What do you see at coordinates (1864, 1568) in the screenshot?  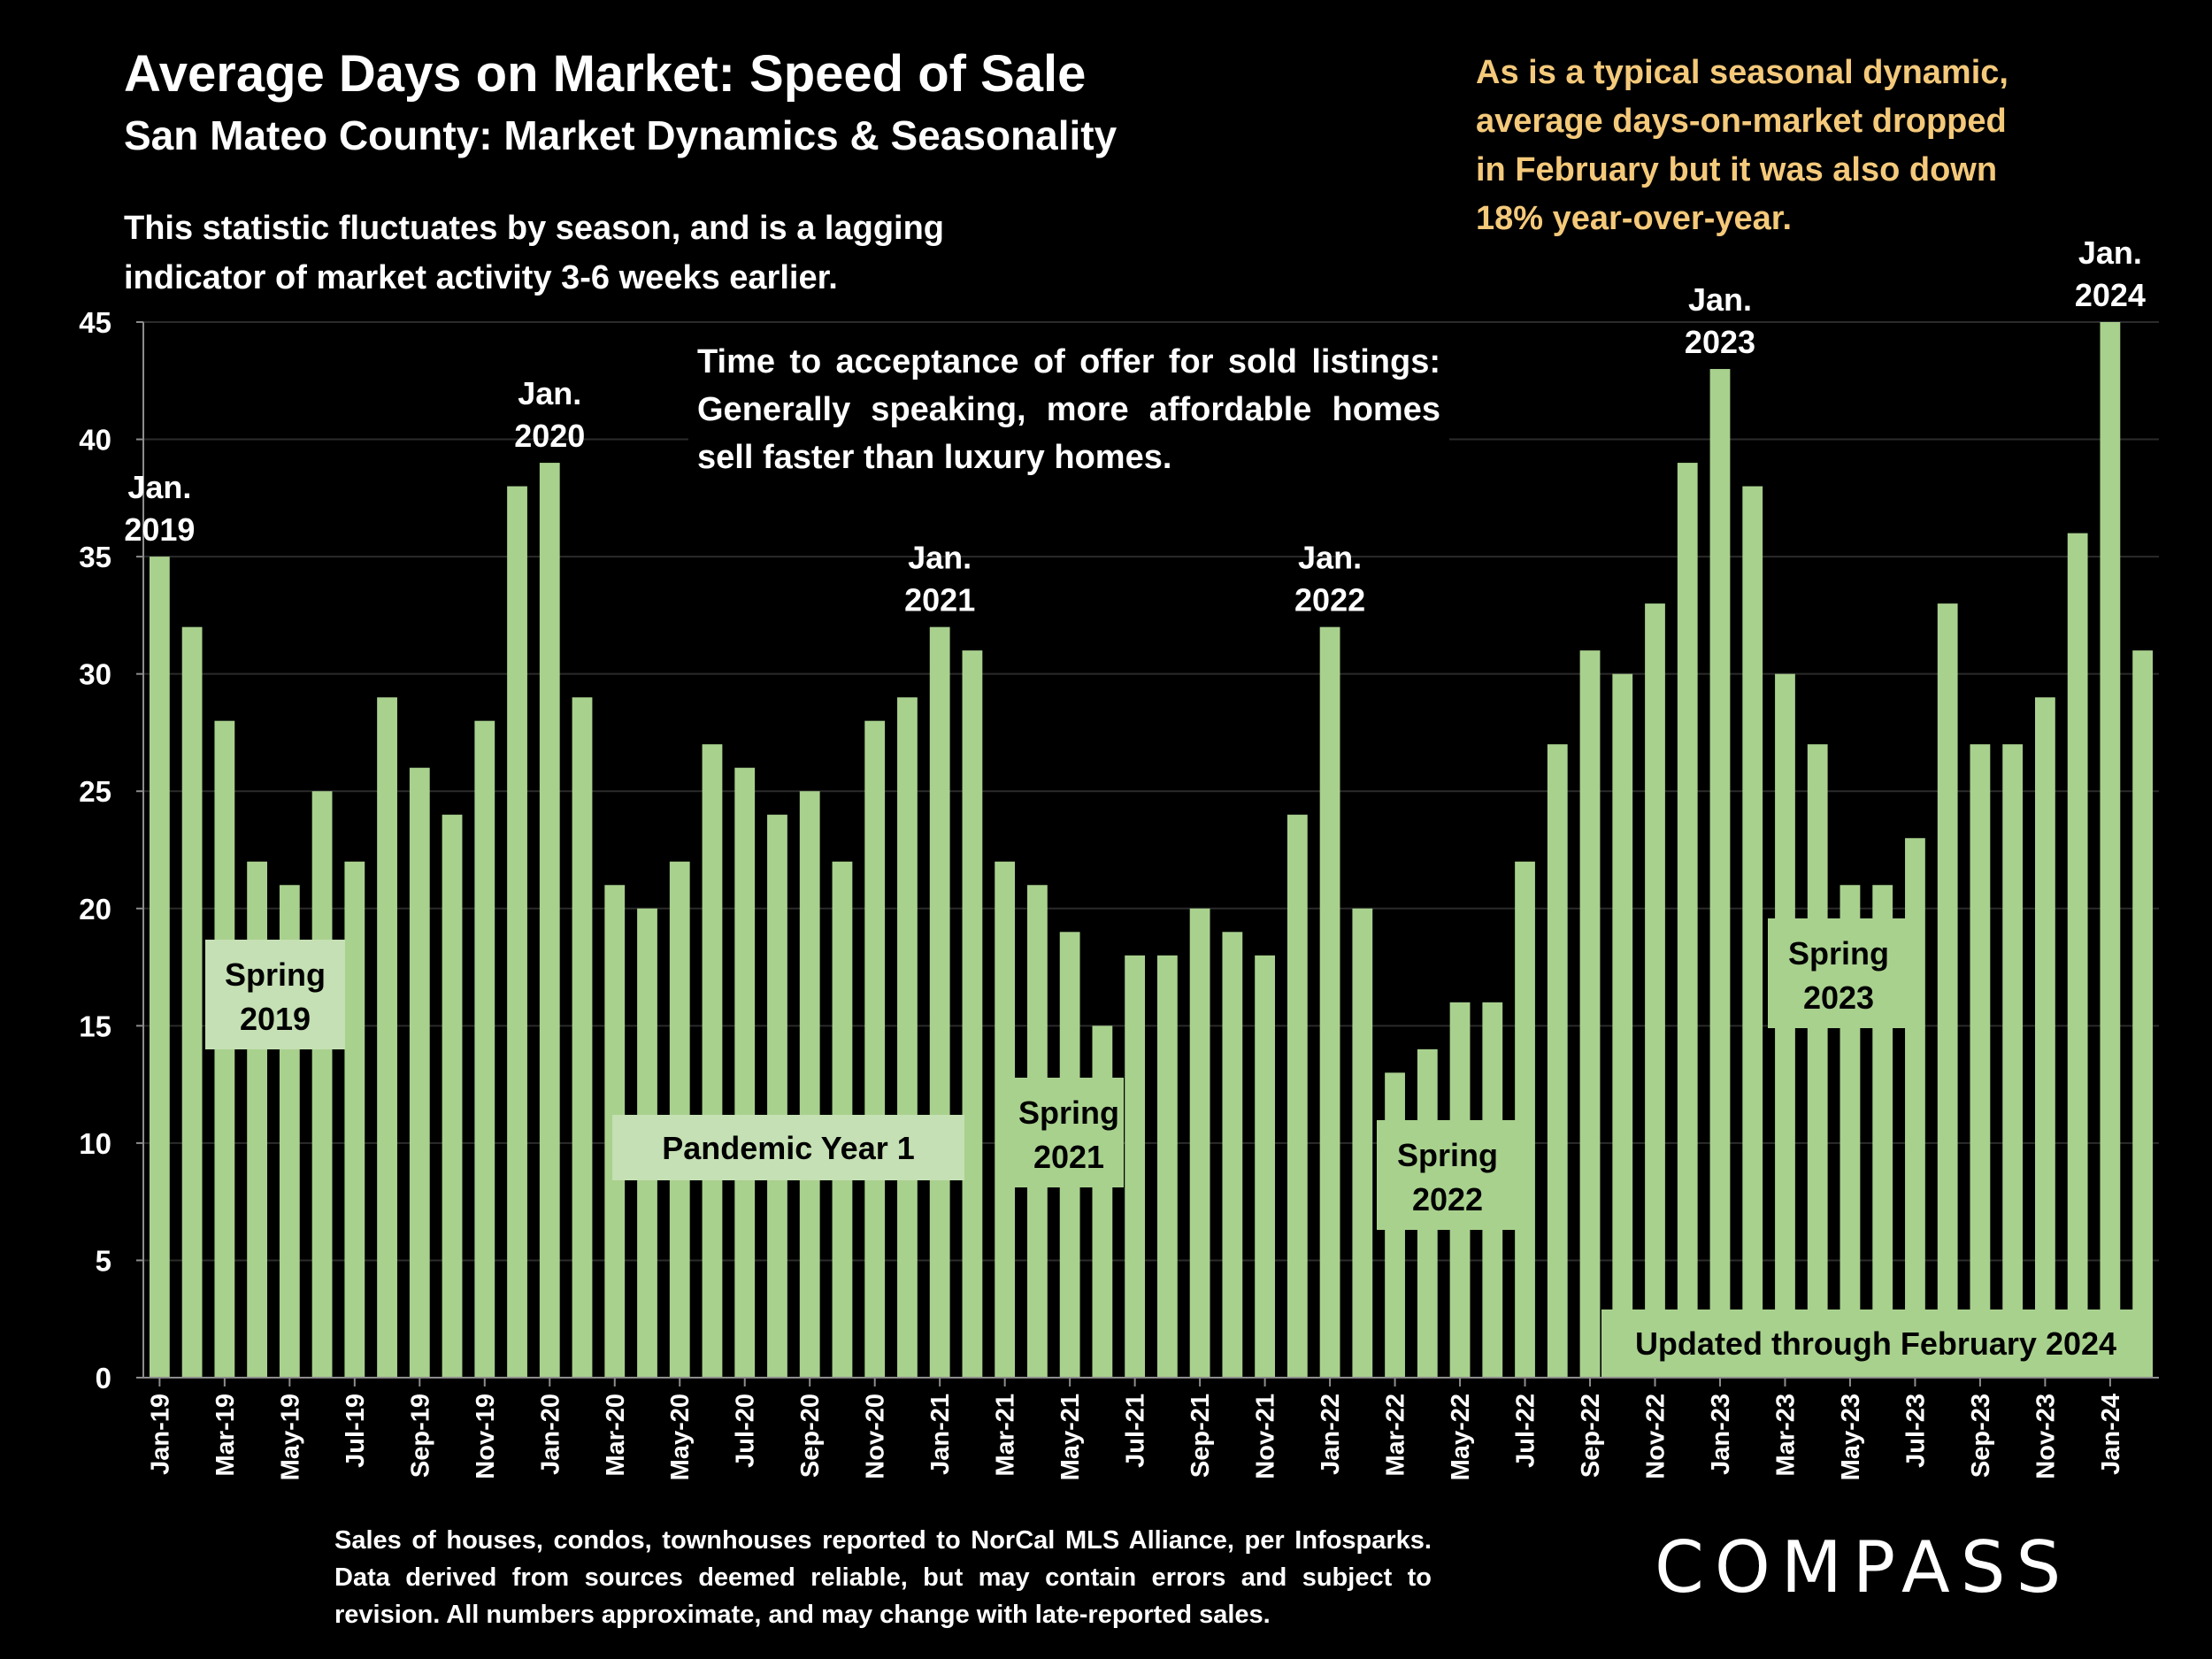 I see `compass-logo: COMPASS` at bounding box center [1864, 1568].